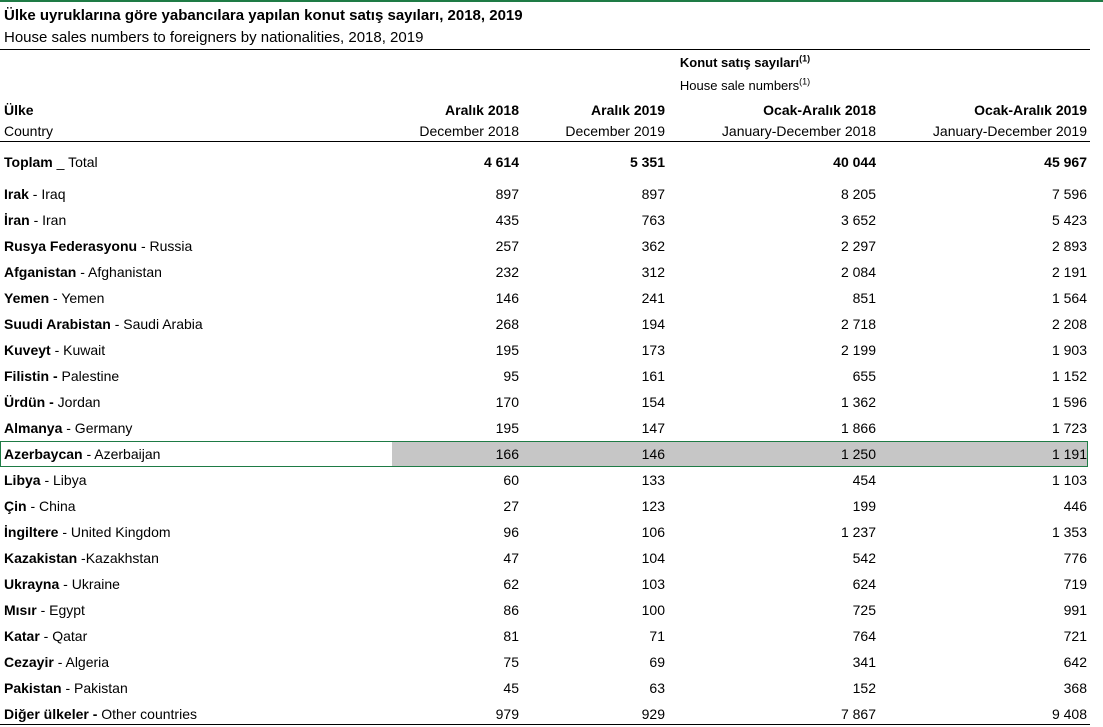 The width and height of the screenshot is (1103, 727). Describe the element at coordinates (507, 402) in the screenshot. I see `cell: 170` at that location.